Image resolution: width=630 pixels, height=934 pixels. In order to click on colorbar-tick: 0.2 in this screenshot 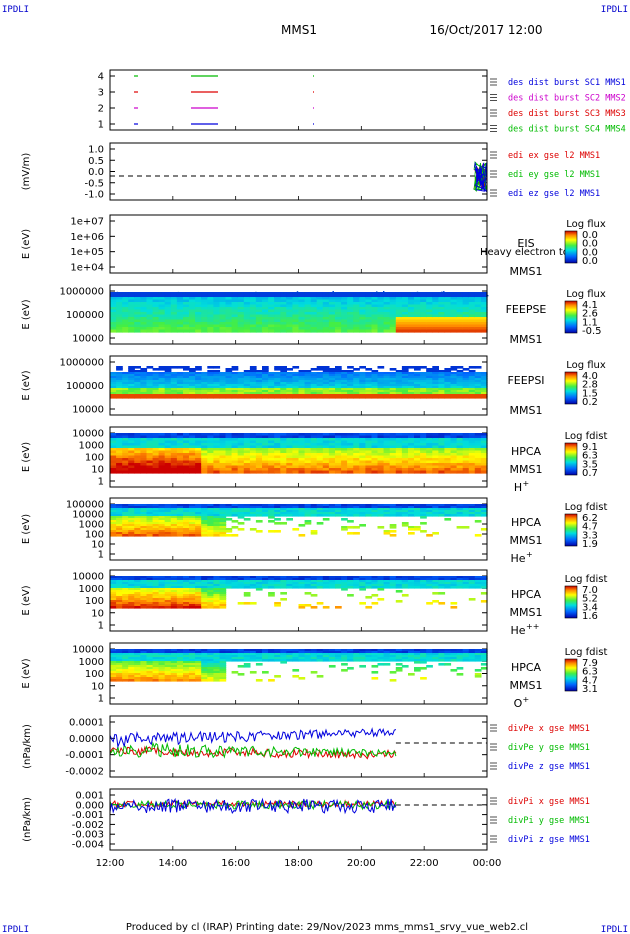, I will do `click(590, 402)`.